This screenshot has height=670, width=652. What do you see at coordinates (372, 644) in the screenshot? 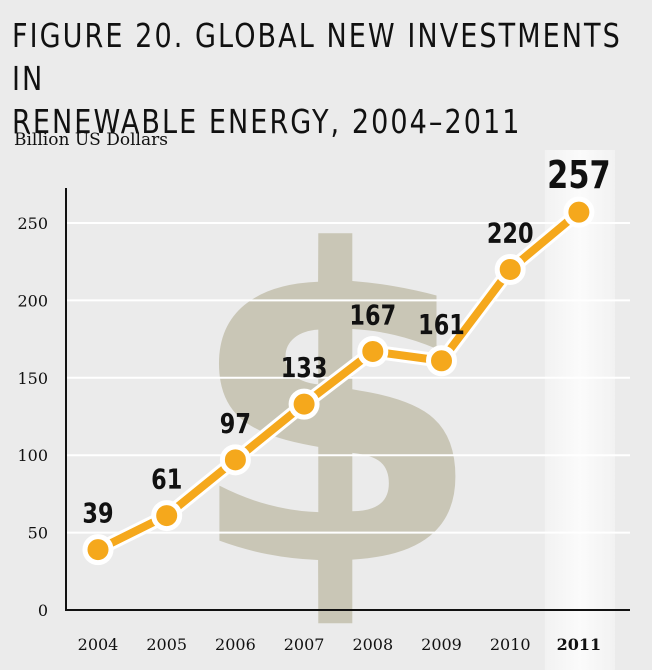
I see `x-tick-2008: 2008` at bounding box center [372, 644].